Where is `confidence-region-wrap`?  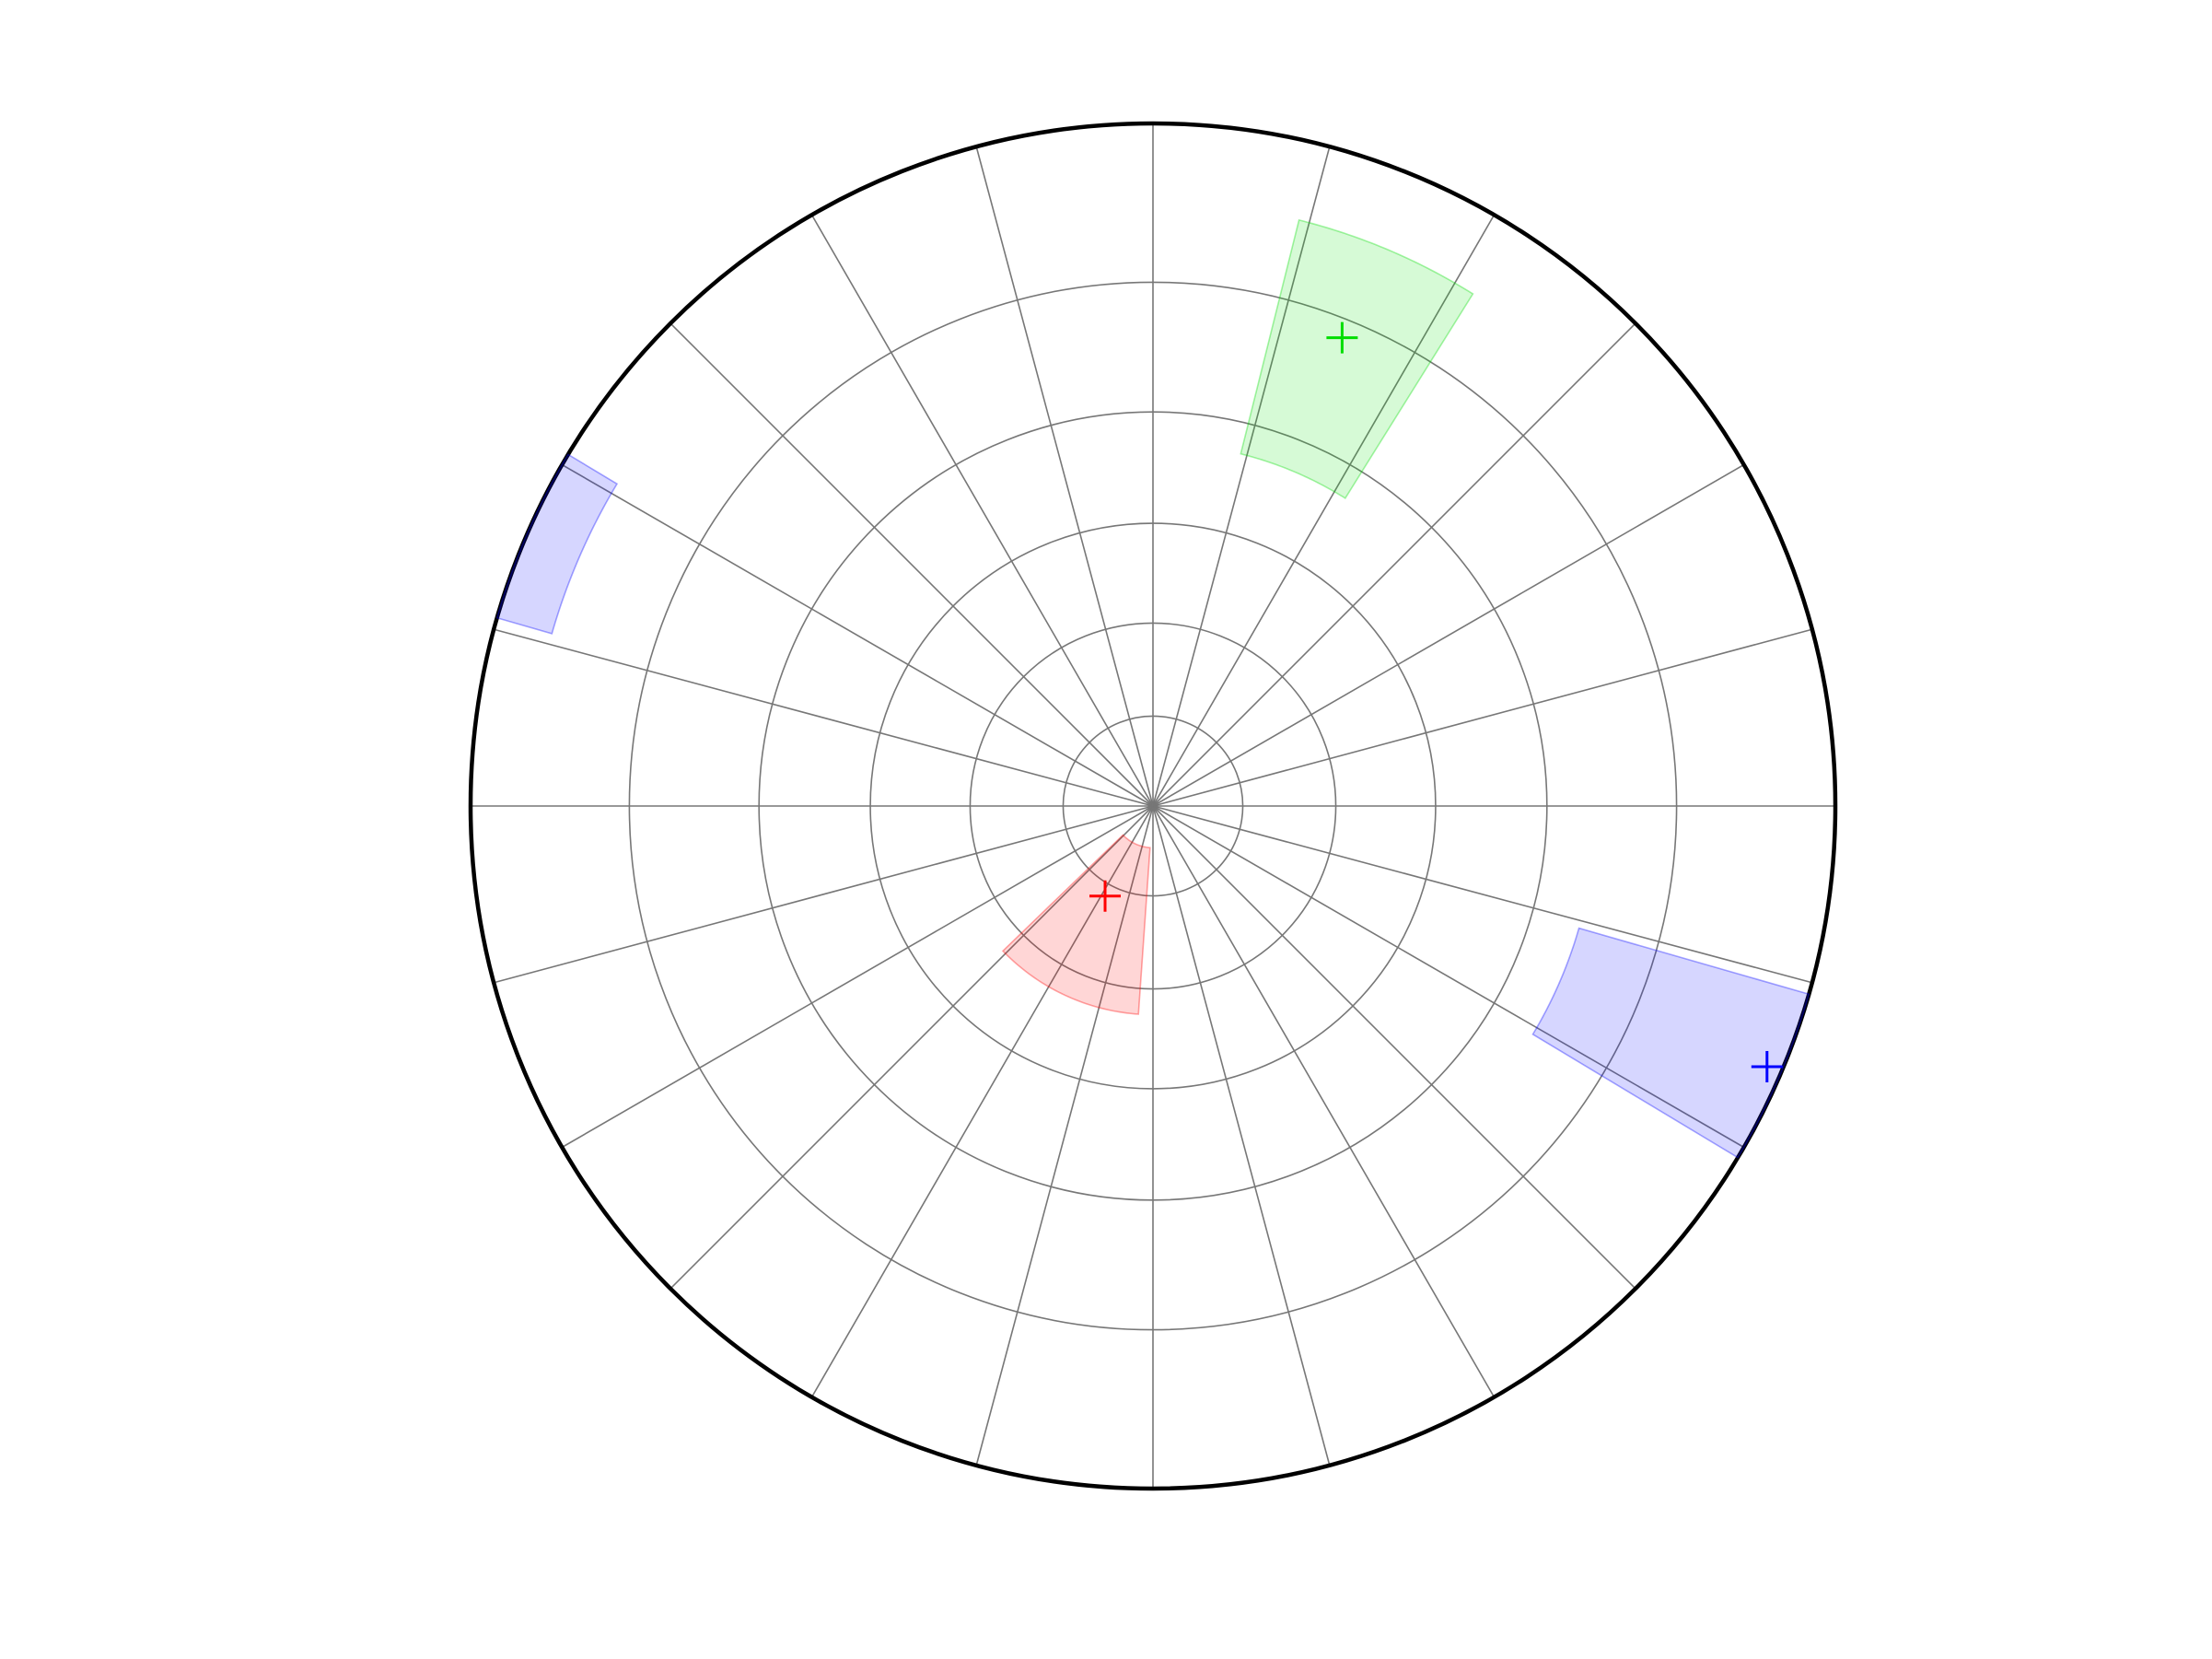 confidence-region-wrap is located at coordinates (557, 544).